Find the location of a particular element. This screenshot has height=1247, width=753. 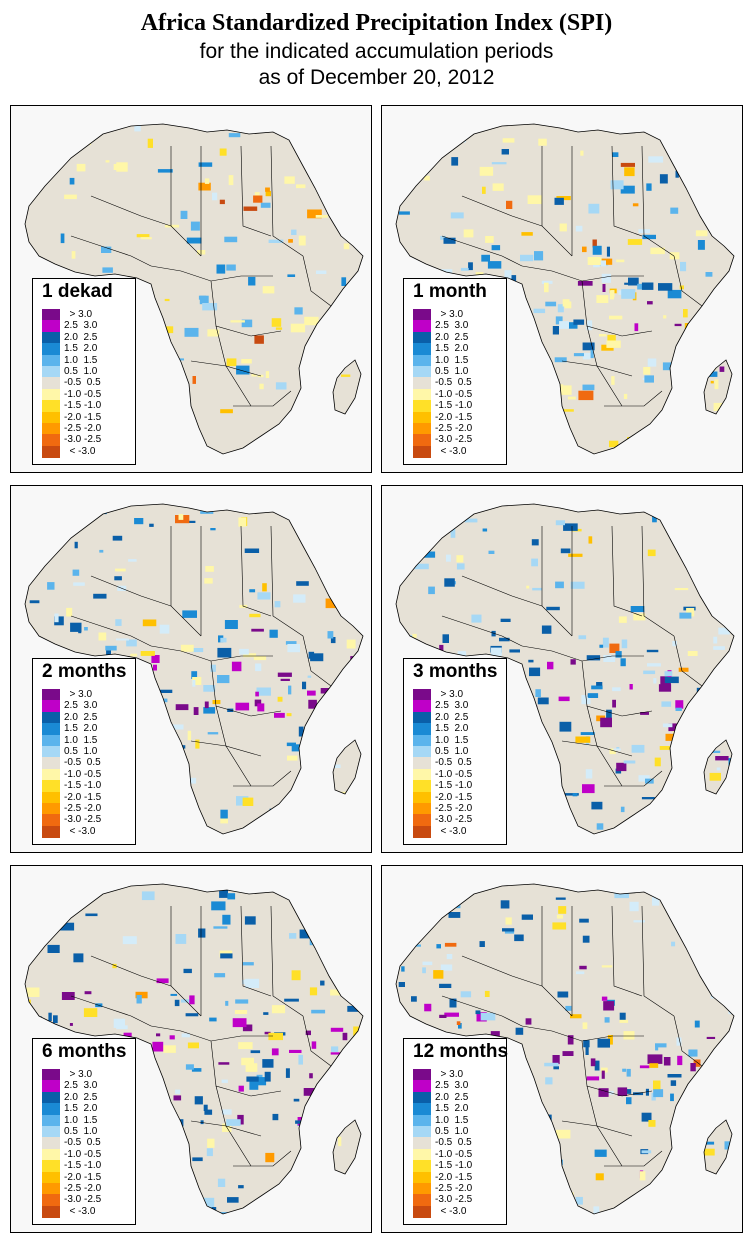

legend-row: 1.0 1.5 is located at coordinates (87, 360).